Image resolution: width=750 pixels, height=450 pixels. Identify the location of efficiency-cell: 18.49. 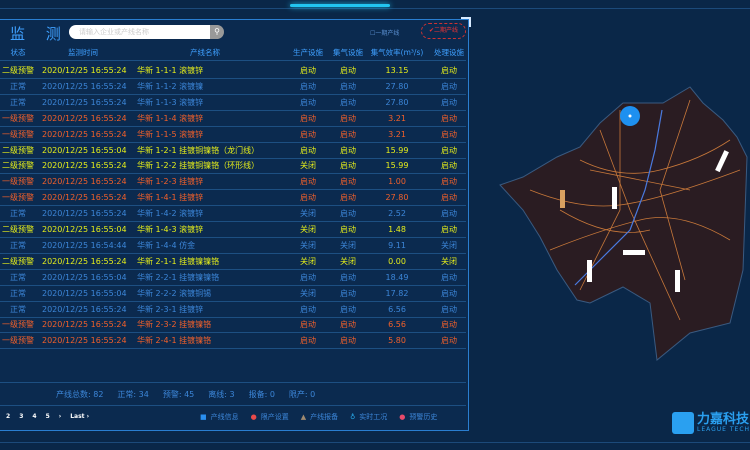
(397, 277).